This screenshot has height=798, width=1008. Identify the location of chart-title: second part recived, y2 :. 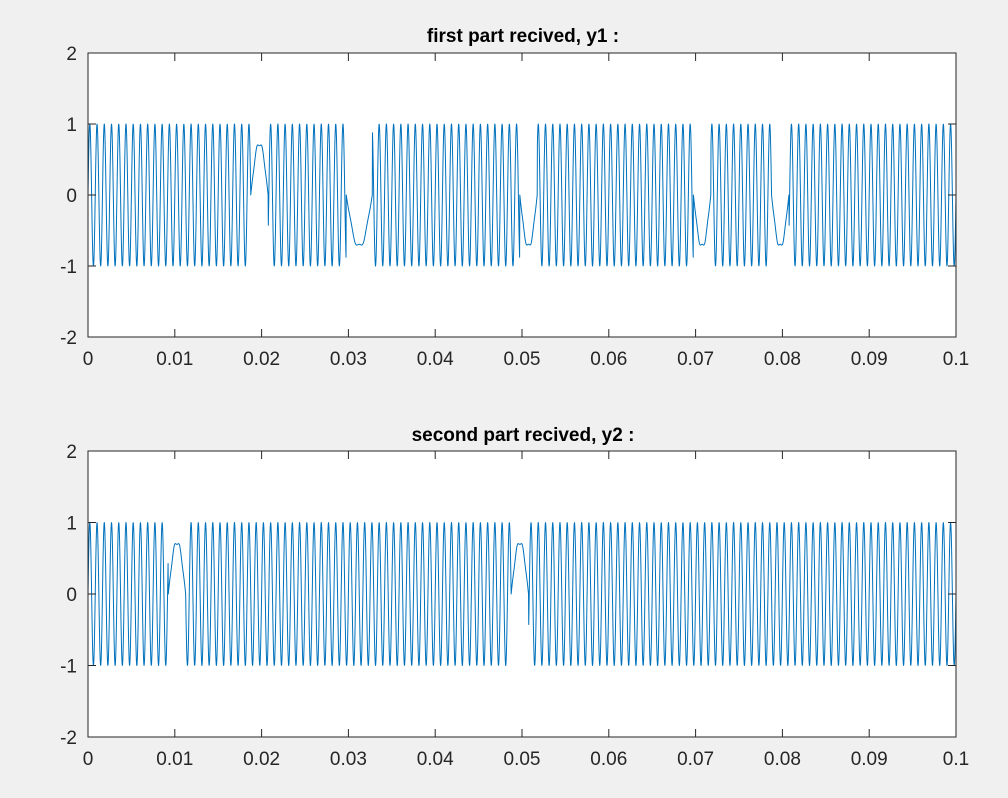
(523, 435).